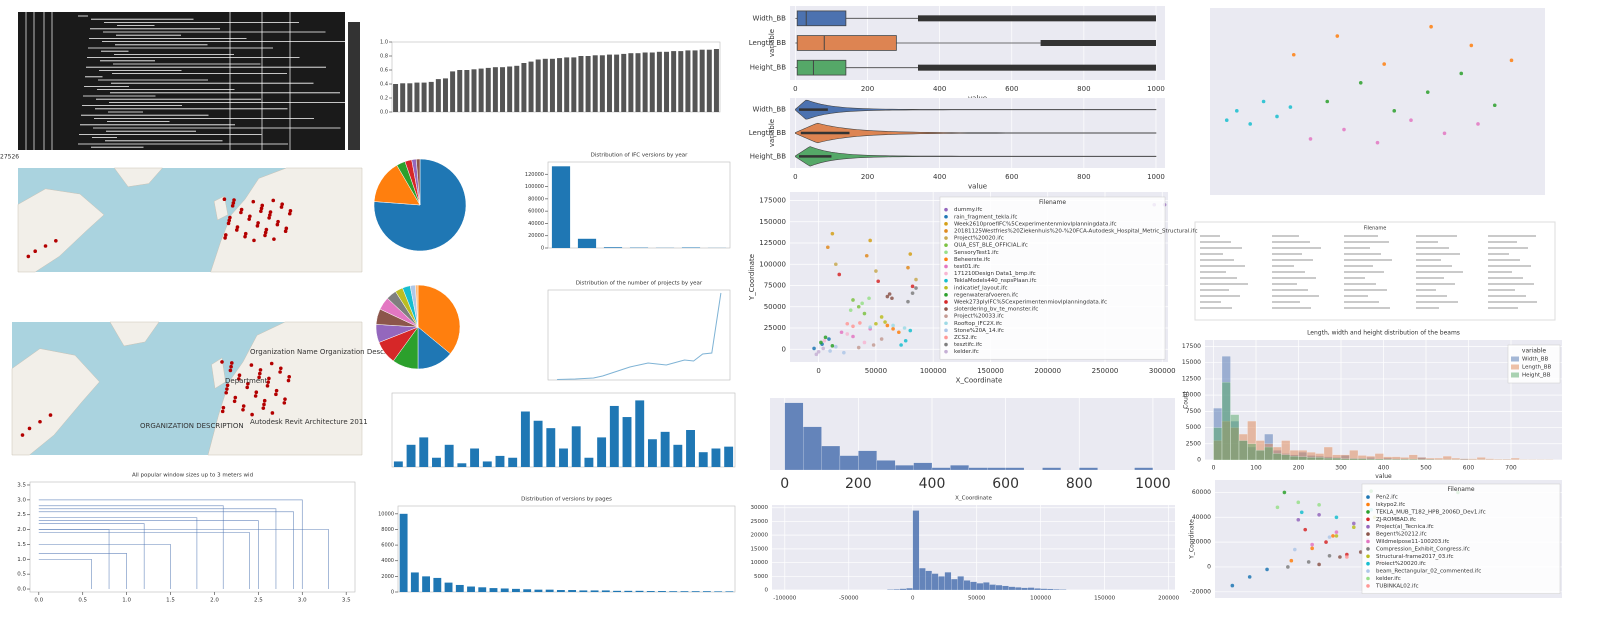 Image resolution: width=1600 pixels, height=622 pixels. I want to click on legend-label: Length_BB, so click(1536, 368).